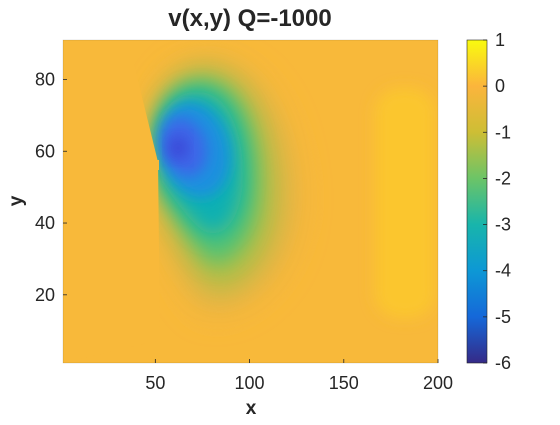  What do you see at coordinates (178, 148) in the screenshot?
I see `heatmap-minimum-core` at bounding box center [178, 148].